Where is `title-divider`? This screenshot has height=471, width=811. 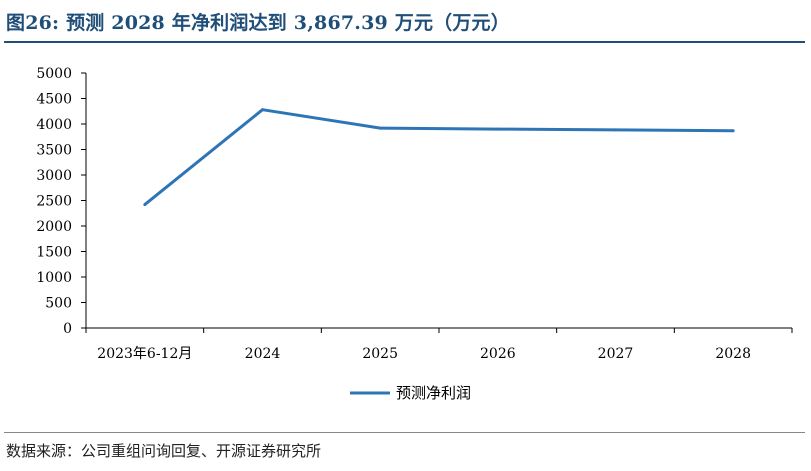
title-divider is located at coordinates (404, 42).